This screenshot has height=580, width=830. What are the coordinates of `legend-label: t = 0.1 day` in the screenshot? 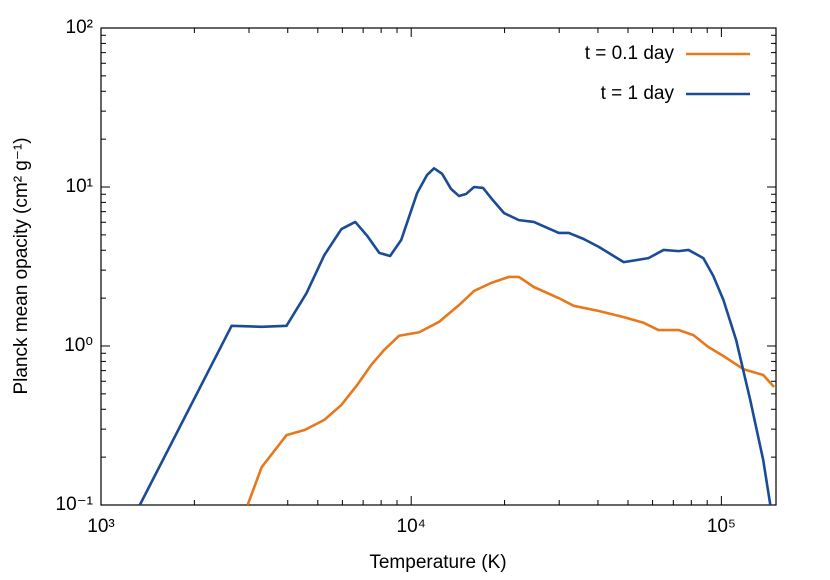 It's located at (630, 53).